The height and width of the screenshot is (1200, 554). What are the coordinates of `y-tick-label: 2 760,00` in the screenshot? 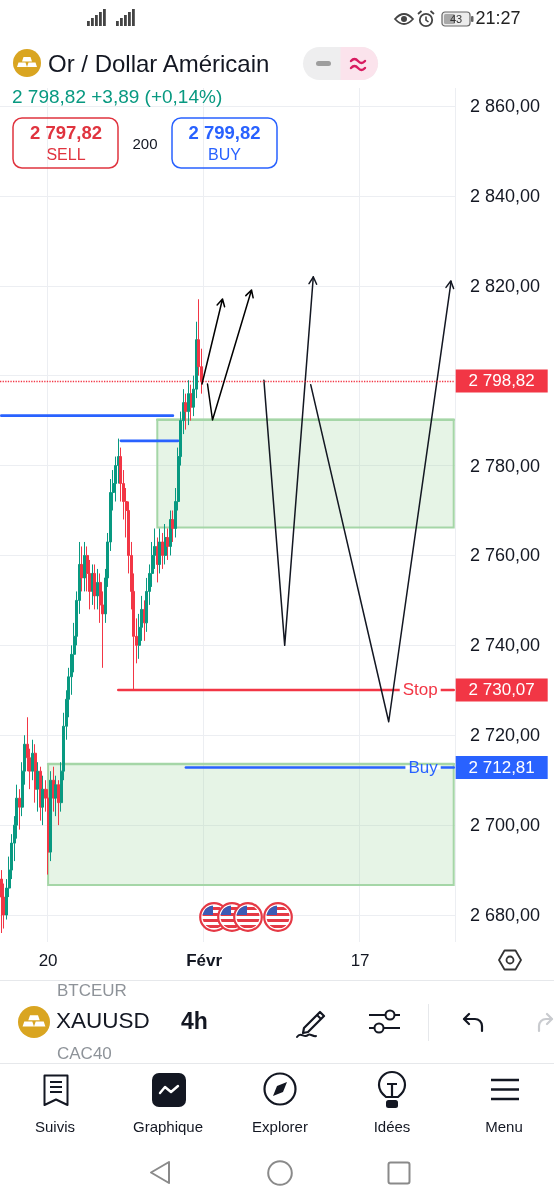 It's located at (505, 555).